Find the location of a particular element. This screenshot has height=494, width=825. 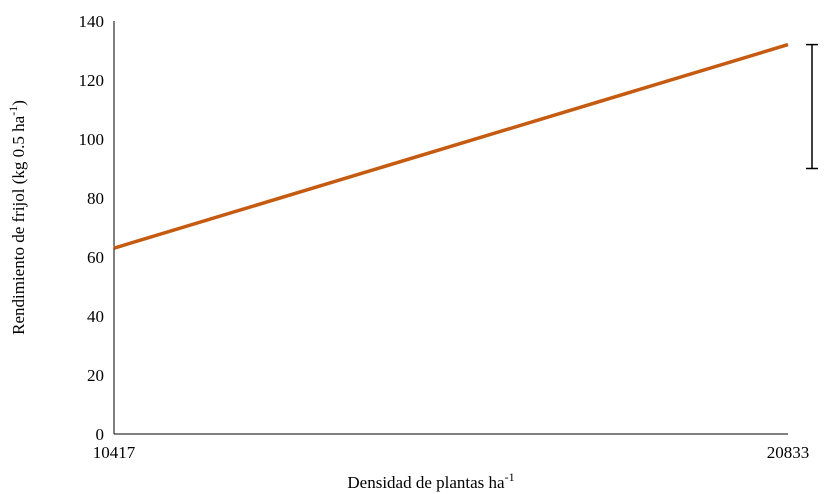

x-tick-label: 20833 is located at coordinates (788, 452).